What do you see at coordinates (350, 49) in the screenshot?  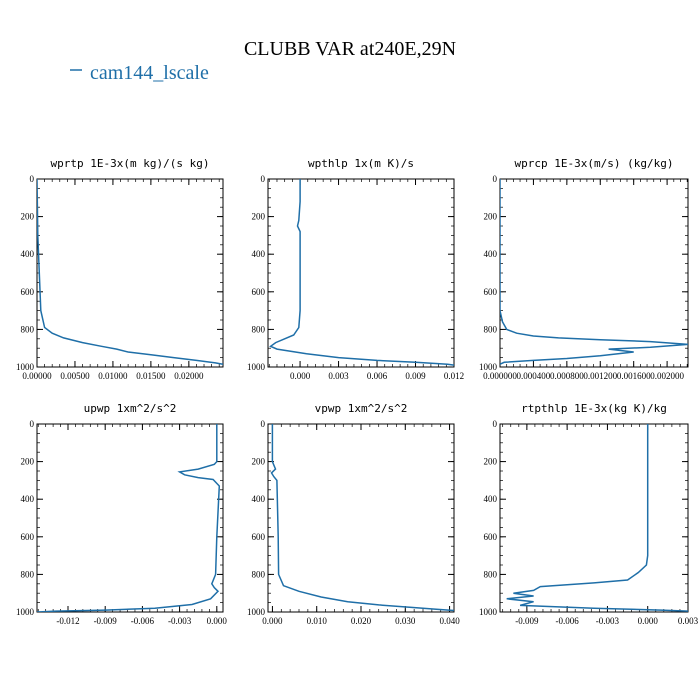 I see `figure-title: CLUBB VAR at240E,29N` at bounding box center [350, 49].